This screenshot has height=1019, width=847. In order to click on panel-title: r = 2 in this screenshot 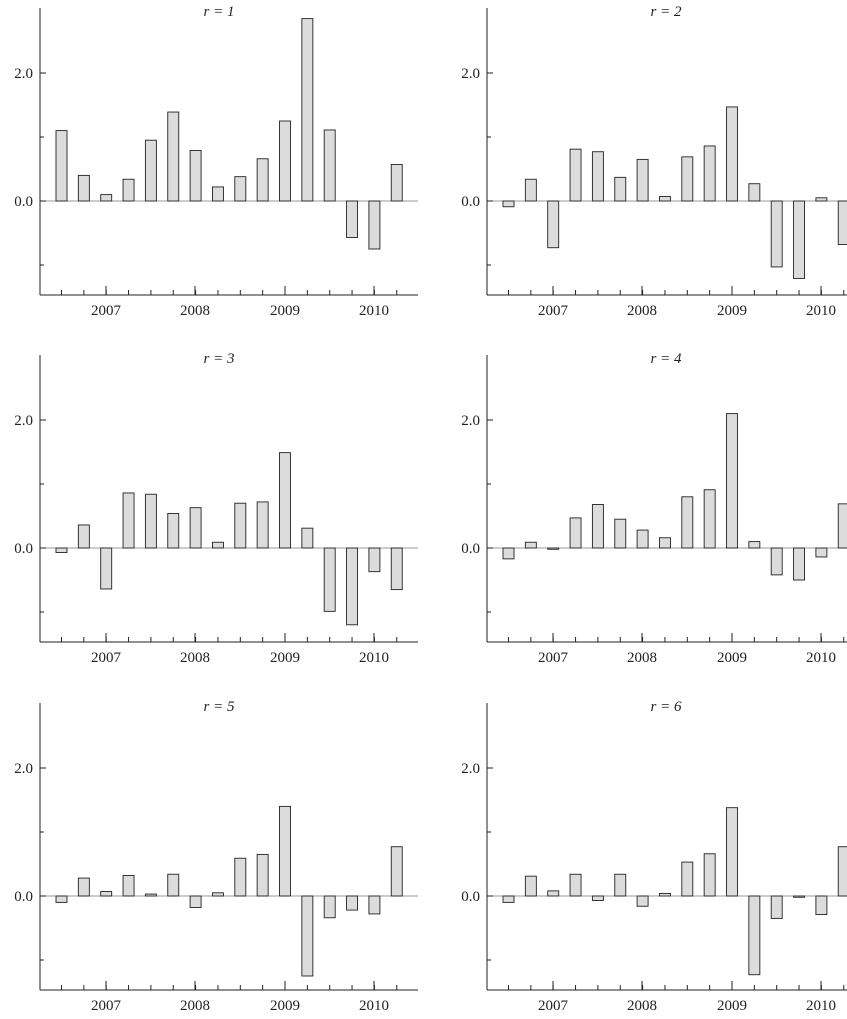, I will do `click(666, 12)`.